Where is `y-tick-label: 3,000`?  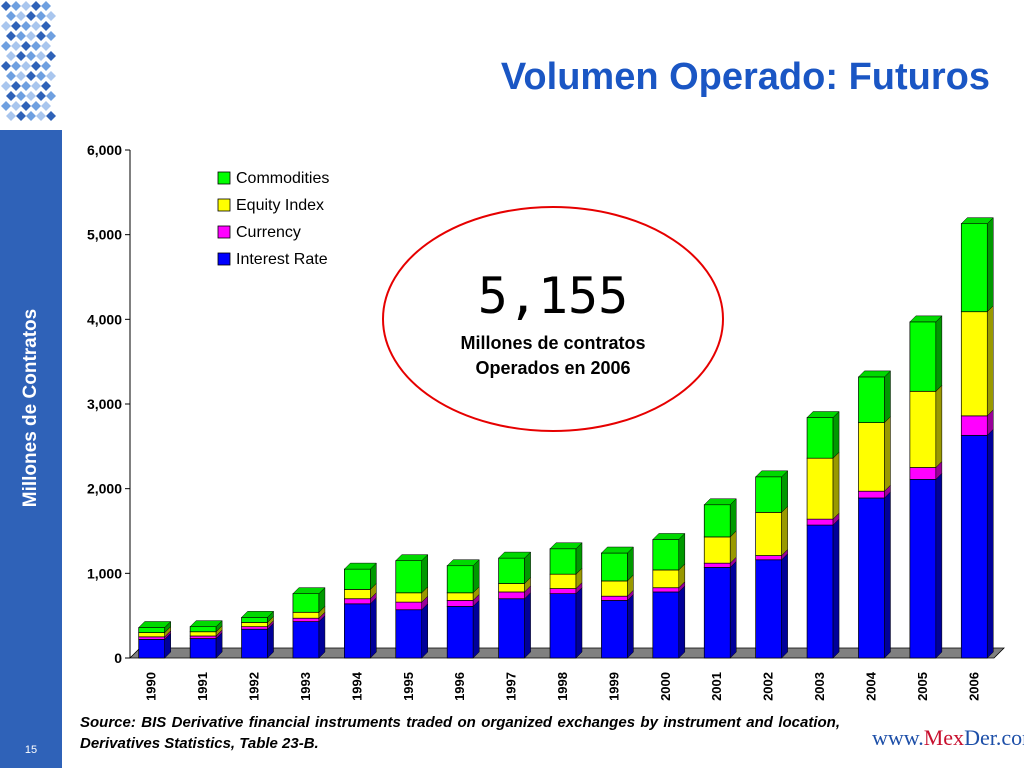
y-tick-label: 3,000 is located at coordinates (104, 404).